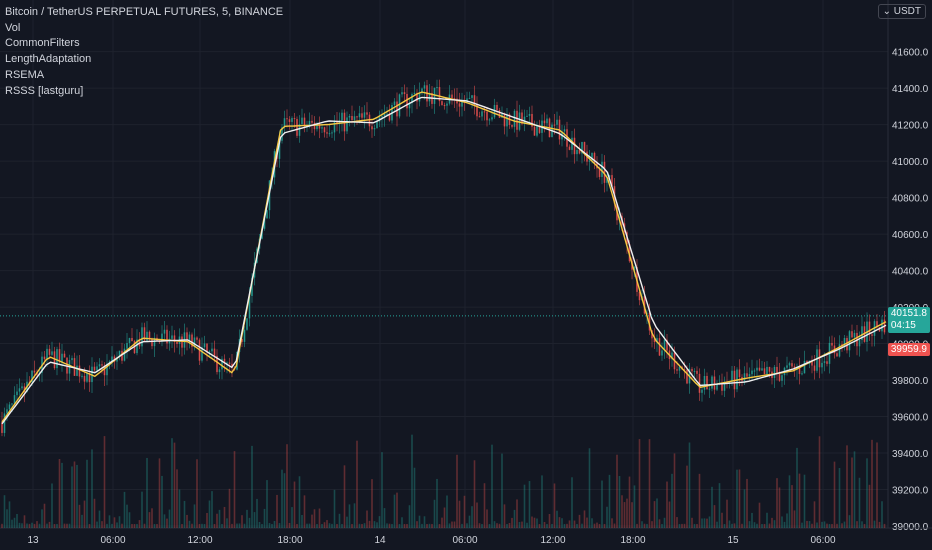 The image size is (932, 550). What do you see at coordinates (13, 27) in the screenshot?
I see `indicator-vol: Vol` at bounding box center [13, 27].